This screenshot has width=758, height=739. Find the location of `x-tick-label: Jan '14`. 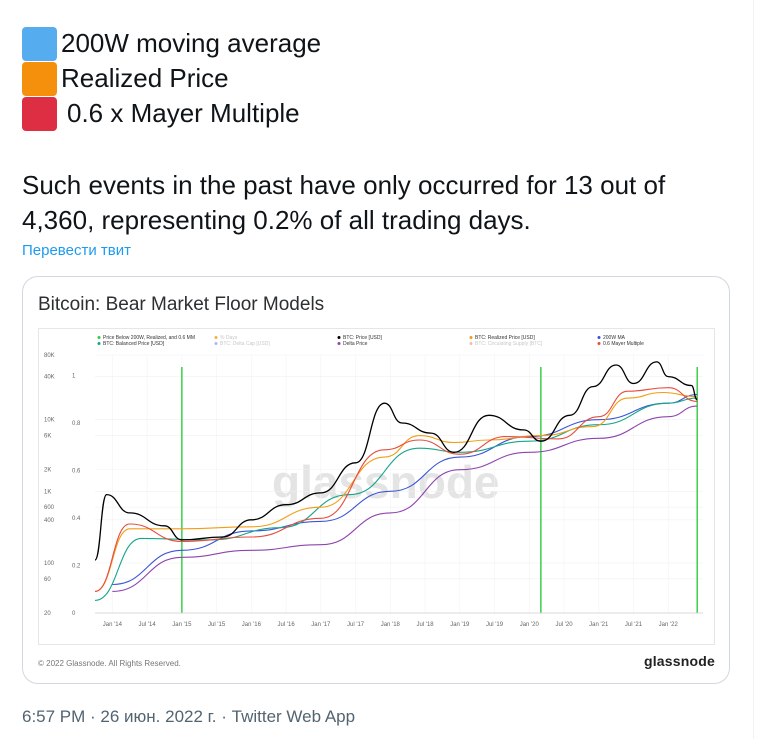

x-tick-label: Jan '14 is located at coordinates (113, 625).